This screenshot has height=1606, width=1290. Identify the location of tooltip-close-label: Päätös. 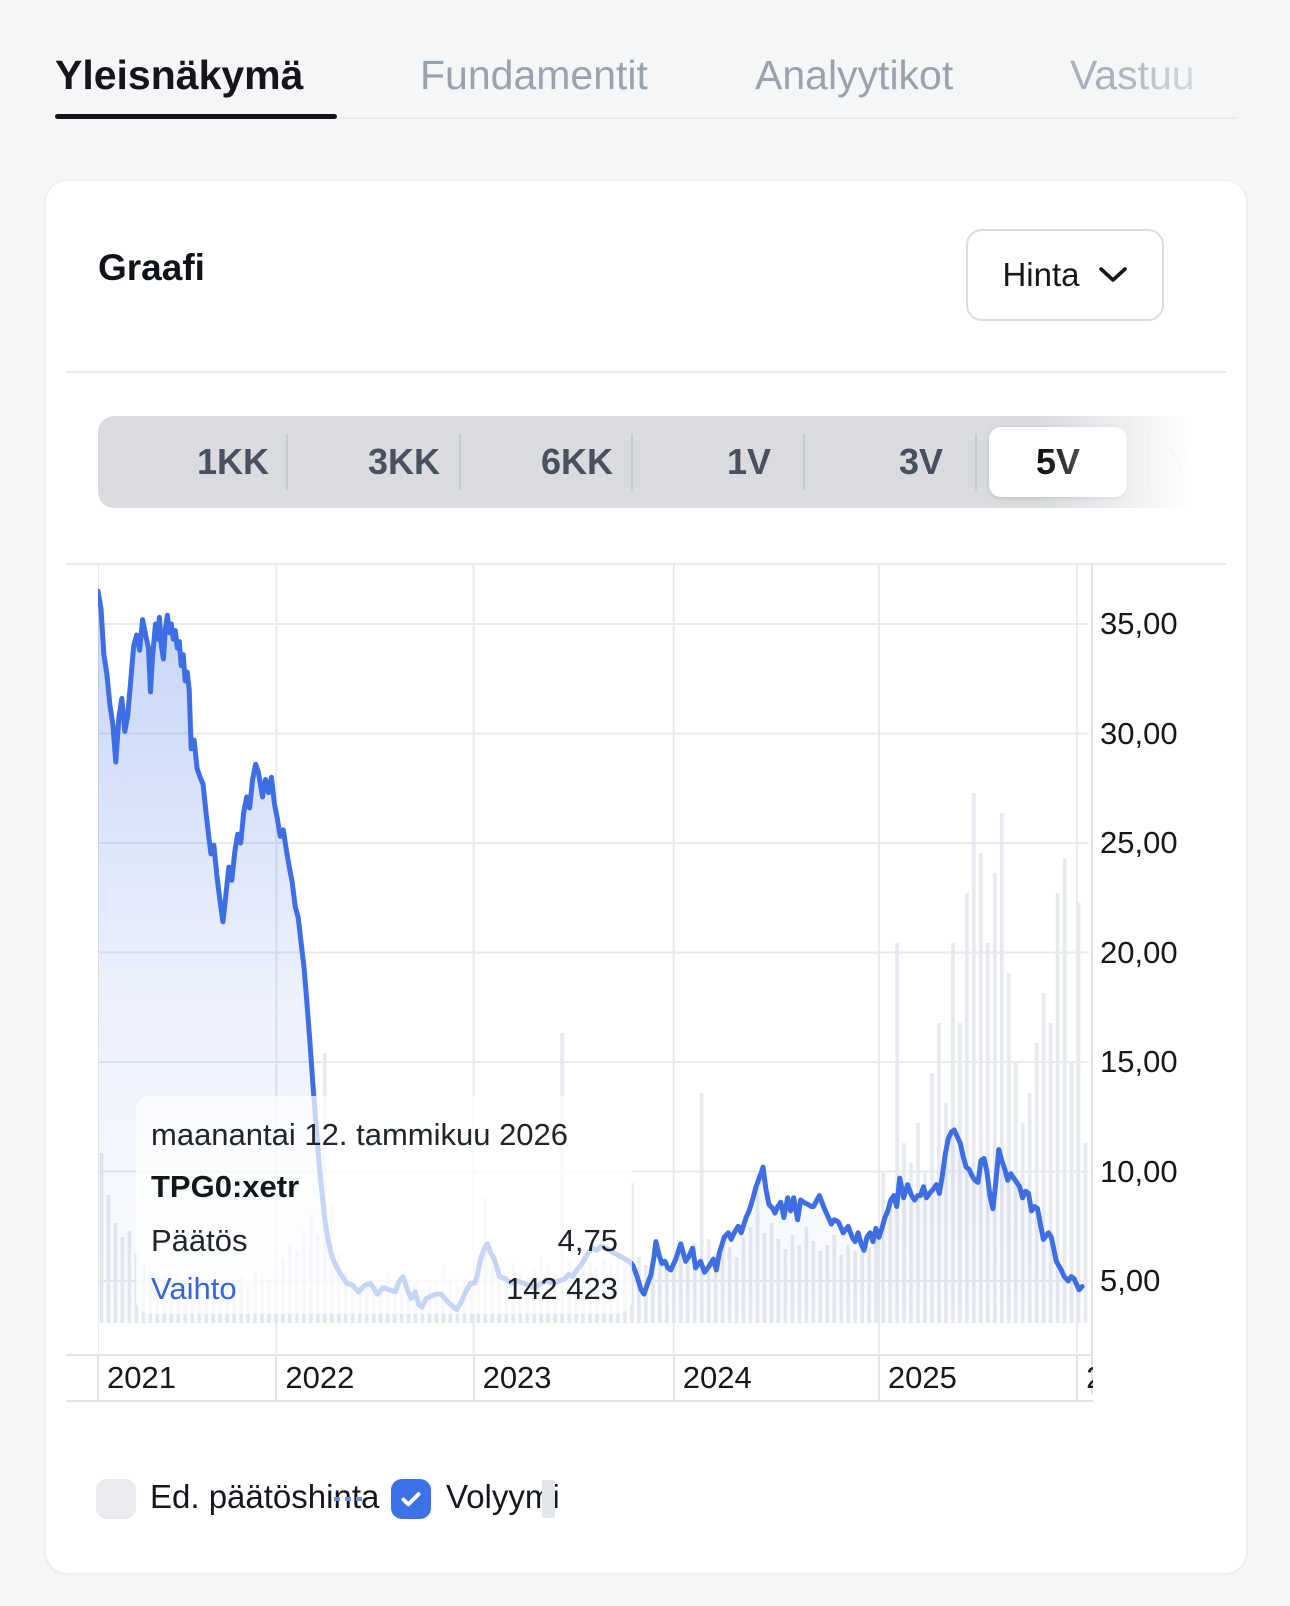
(199, 1240).